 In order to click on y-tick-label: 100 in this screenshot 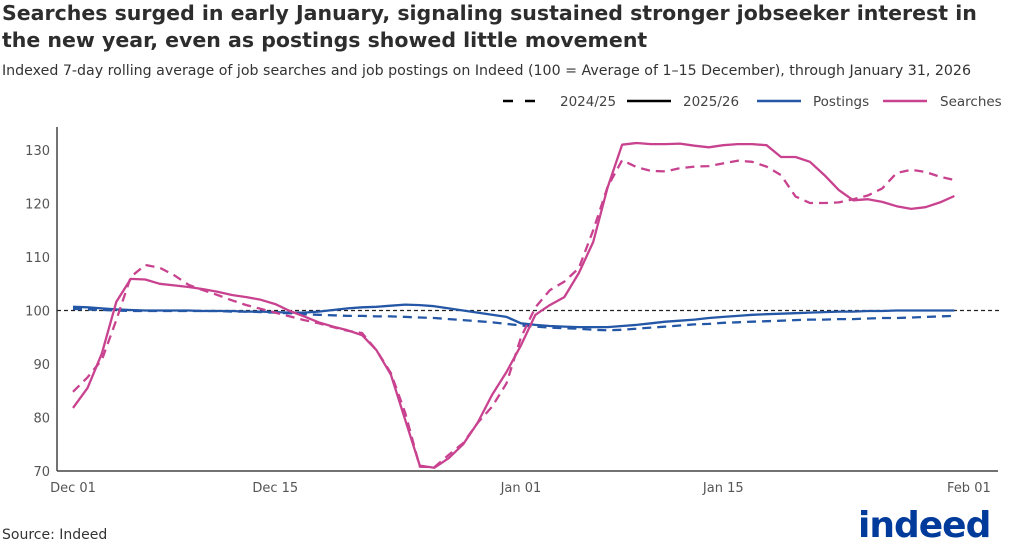, I will do `click(37, 312)`.